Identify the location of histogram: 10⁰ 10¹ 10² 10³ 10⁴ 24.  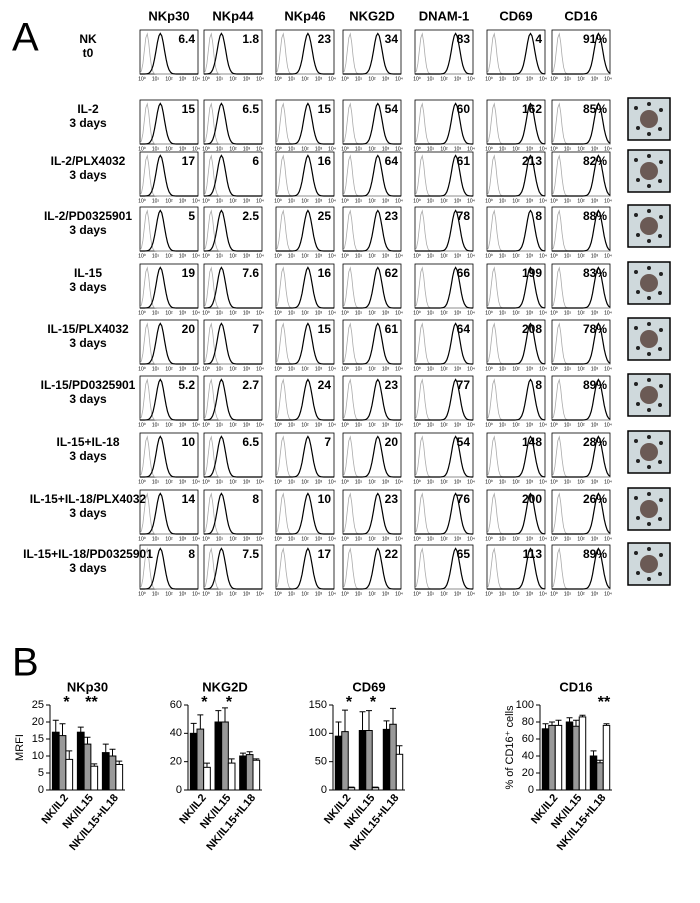
(305, 401).